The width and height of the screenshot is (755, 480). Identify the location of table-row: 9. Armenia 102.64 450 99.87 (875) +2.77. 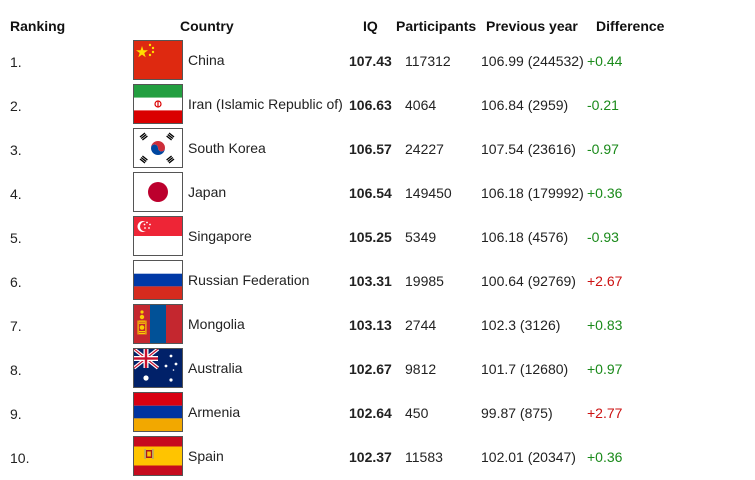
(377, 414).